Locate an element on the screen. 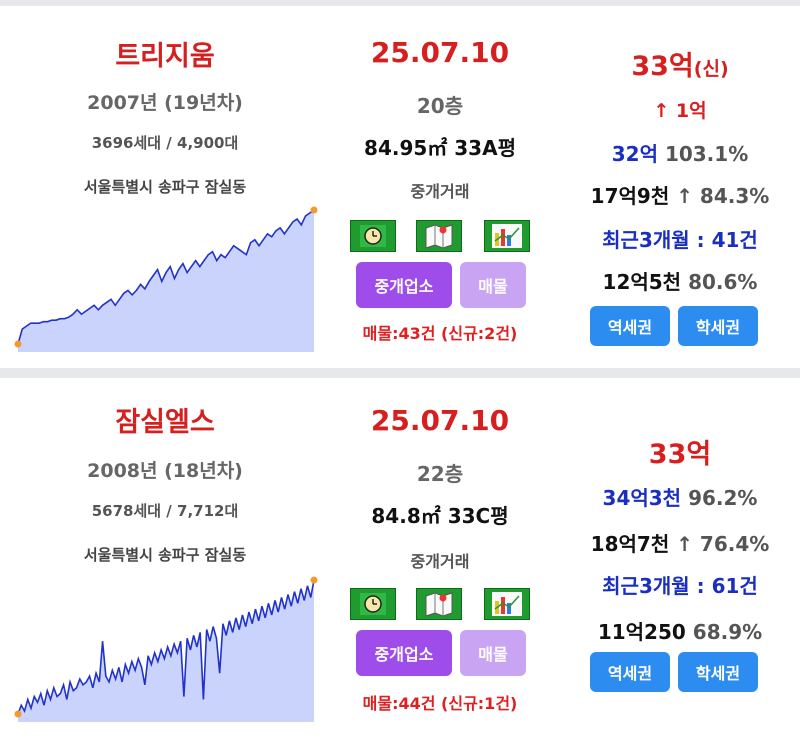 The height and width of the screenshot is (741, 800). floor: 20층 is located at coordinates (440, 106).